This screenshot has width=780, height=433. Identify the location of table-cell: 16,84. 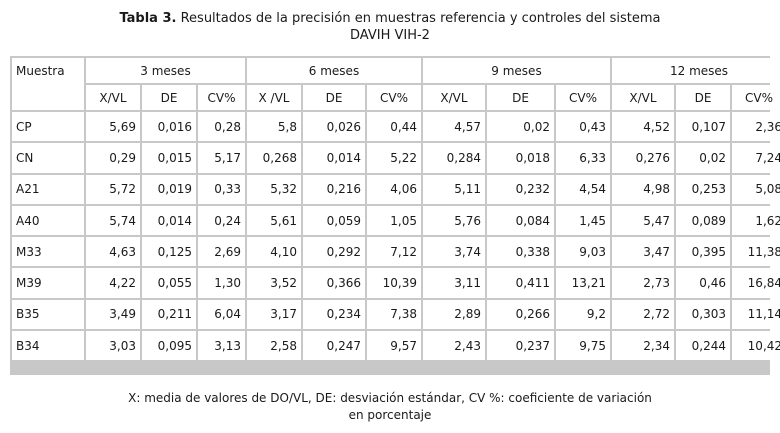
(756, 283).